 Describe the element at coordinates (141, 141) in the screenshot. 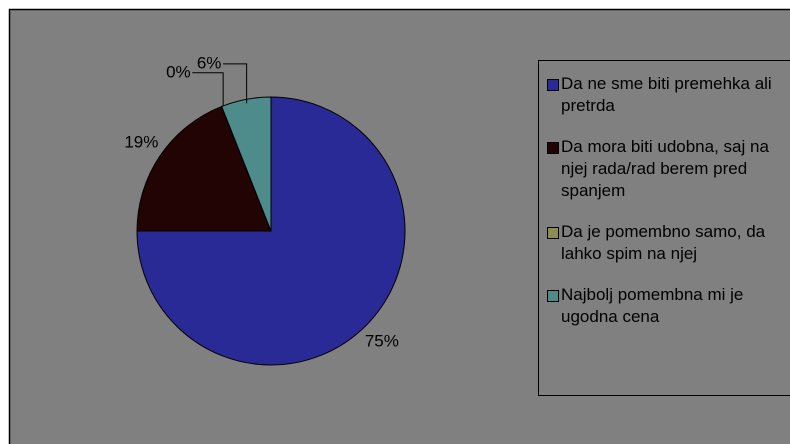

I see `data-label: 19%` at that location.